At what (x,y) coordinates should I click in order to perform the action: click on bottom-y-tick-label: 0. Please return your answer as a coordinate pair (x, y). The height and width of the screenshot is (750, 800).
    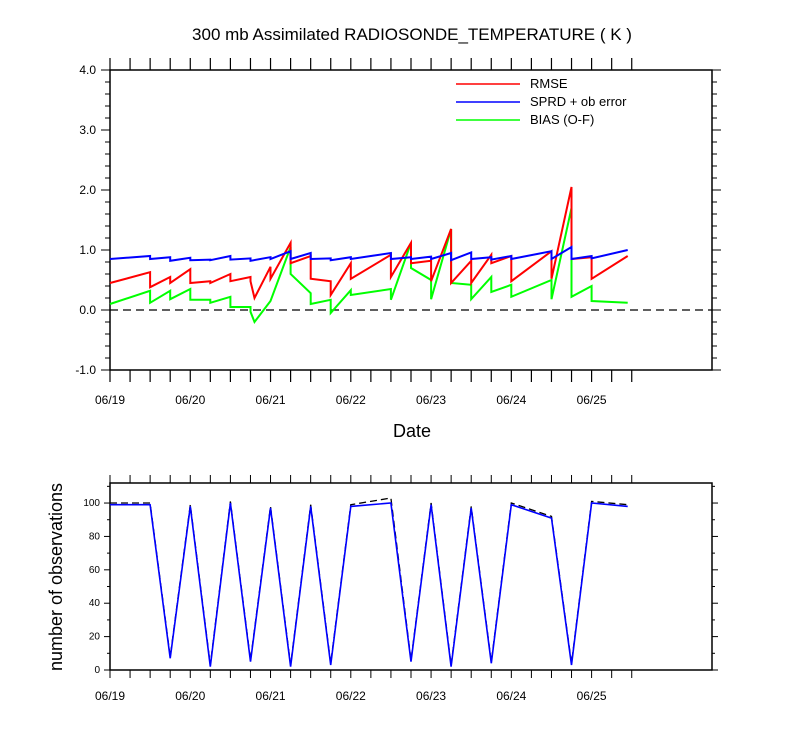
    Looking at the image, I should click on (97, 670).